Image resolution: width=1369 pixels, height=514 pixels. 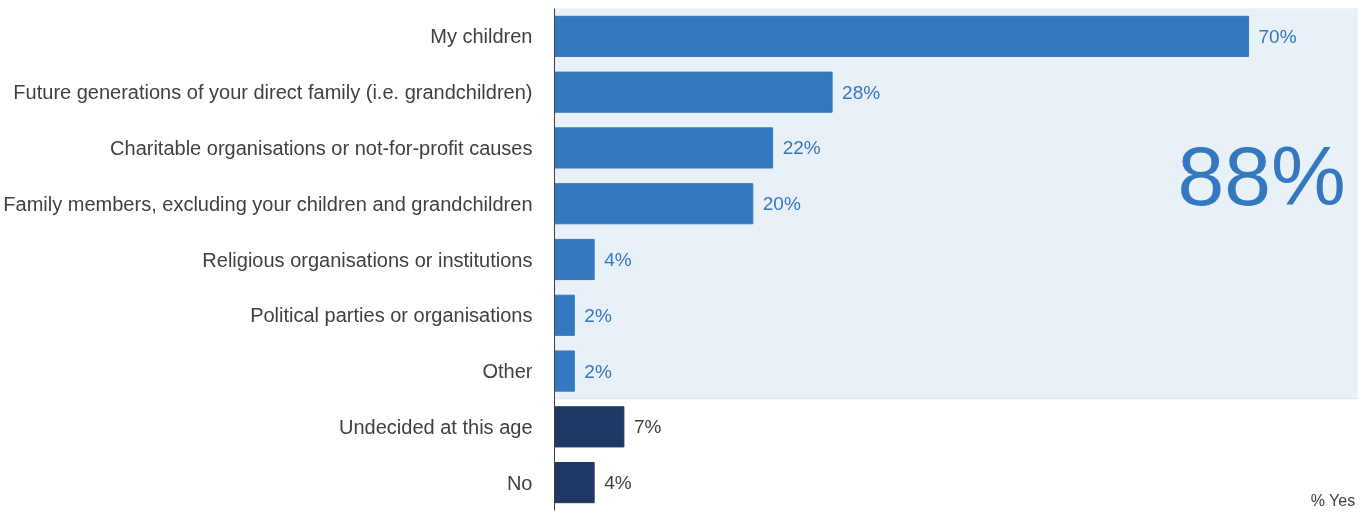 I want to click on data-label: 20%, so click(x=781, y=204).